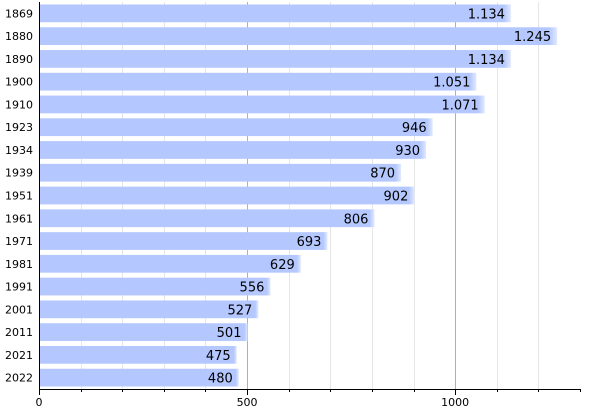  What do you see at coordinates (309, 242) in the screenshot?
I see `data-label: 693` at bounding box center [309, 242].